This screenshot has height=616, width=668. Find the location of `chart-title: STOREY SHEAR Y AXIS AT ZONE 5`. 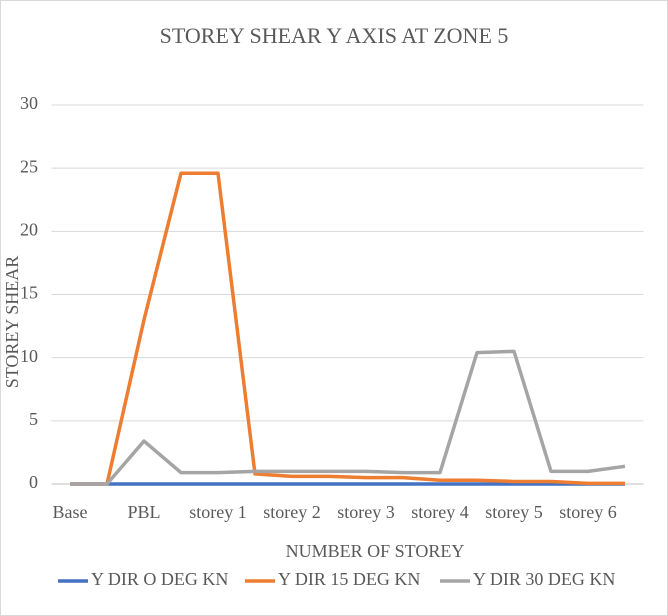

chart-title: STOREY SHEAR Y AXIS AT ZONE 5 is located at coordinates (334, 35).